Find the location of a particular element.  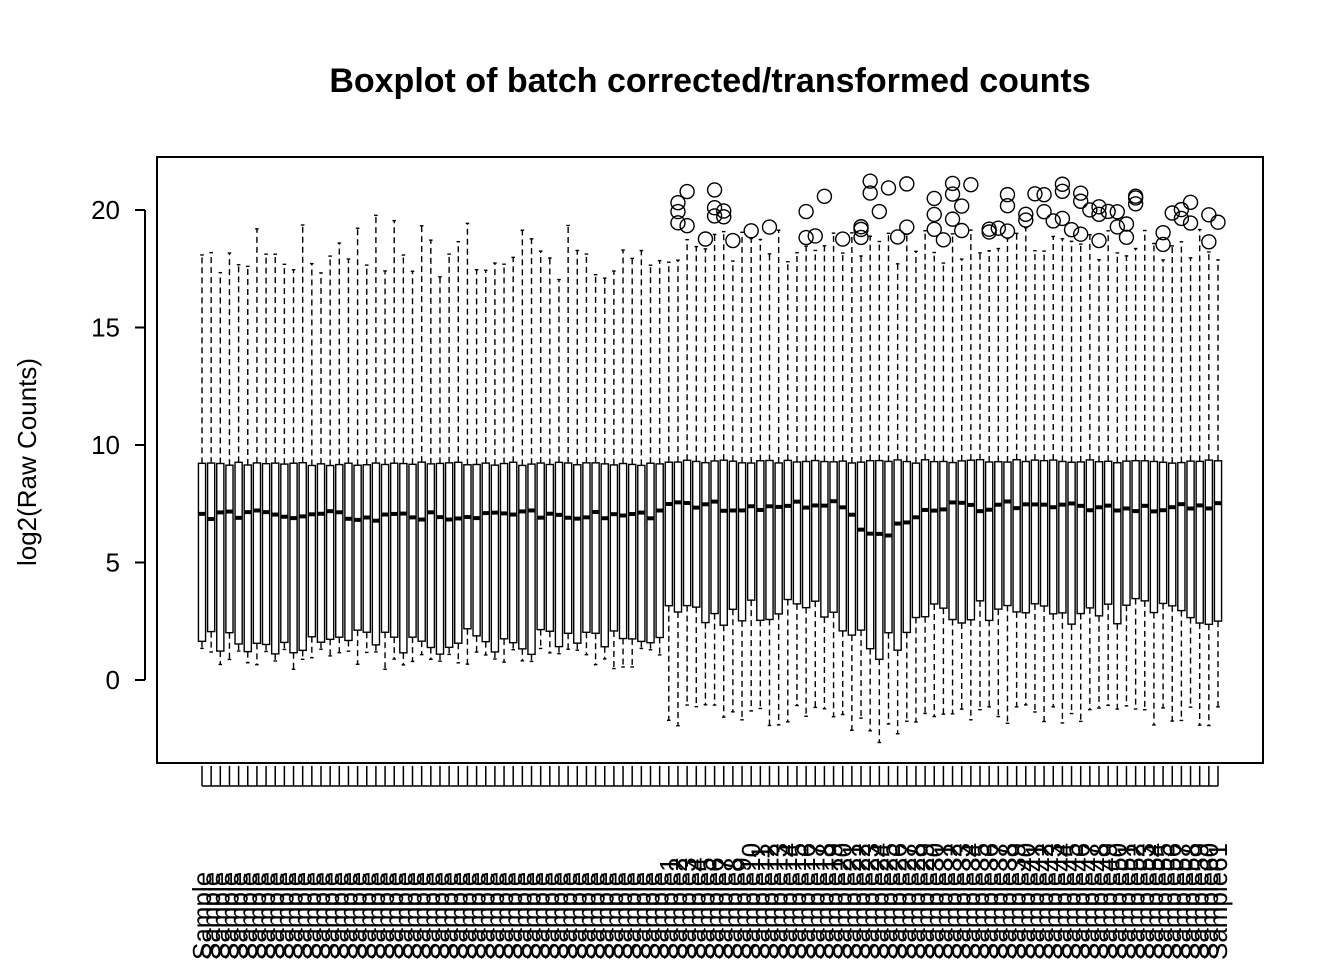

x-tick-label: Sample4 is located at coordinates (696, 908).